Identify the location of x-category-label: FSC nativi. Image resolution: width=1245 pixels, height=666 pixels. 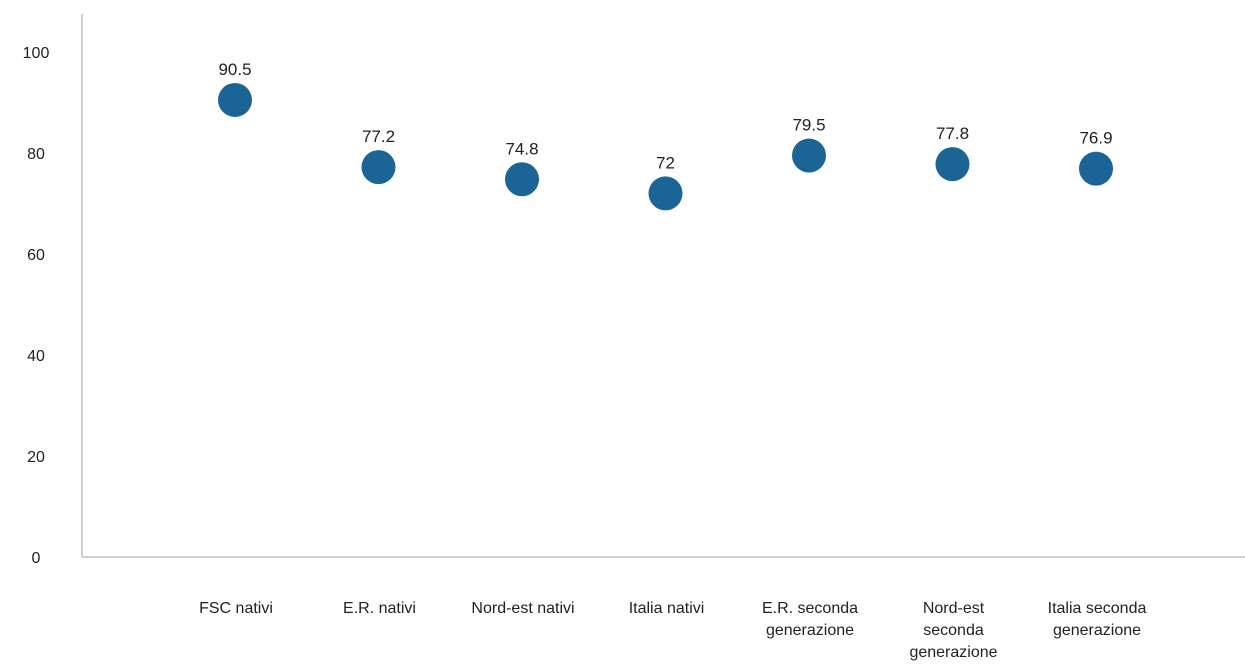
(236, 608).